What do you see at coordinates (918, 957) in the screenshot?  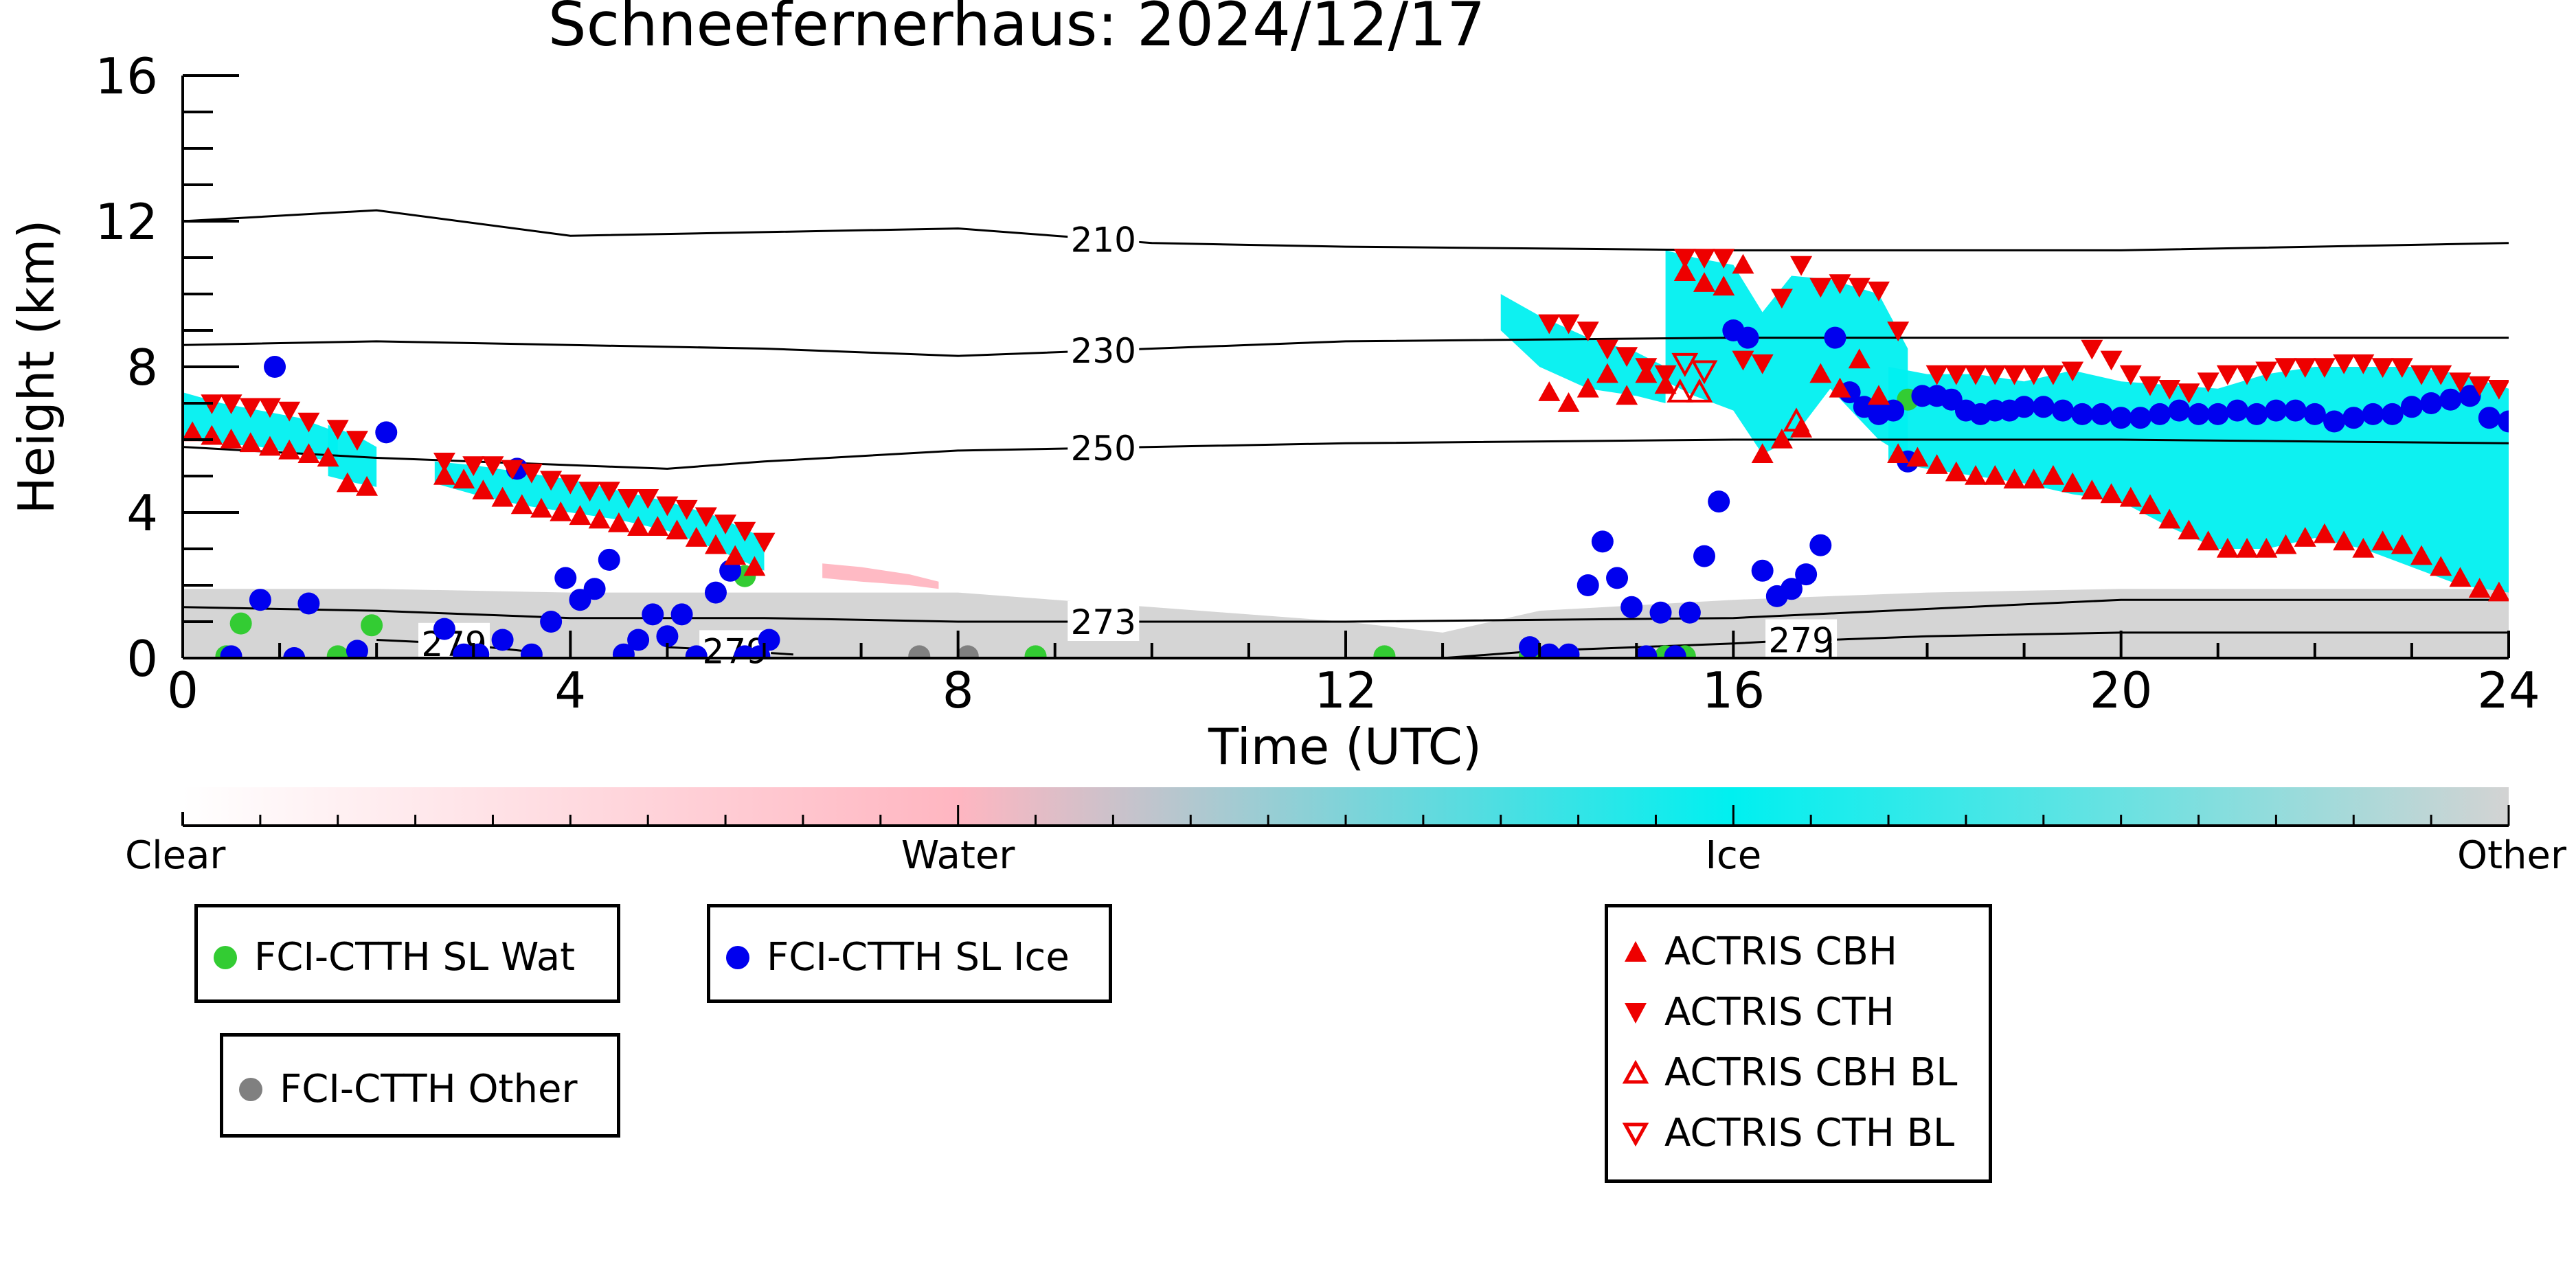 I see `legend-label: FCI-CTTH SL Ice` at bounding box center [918, 957].